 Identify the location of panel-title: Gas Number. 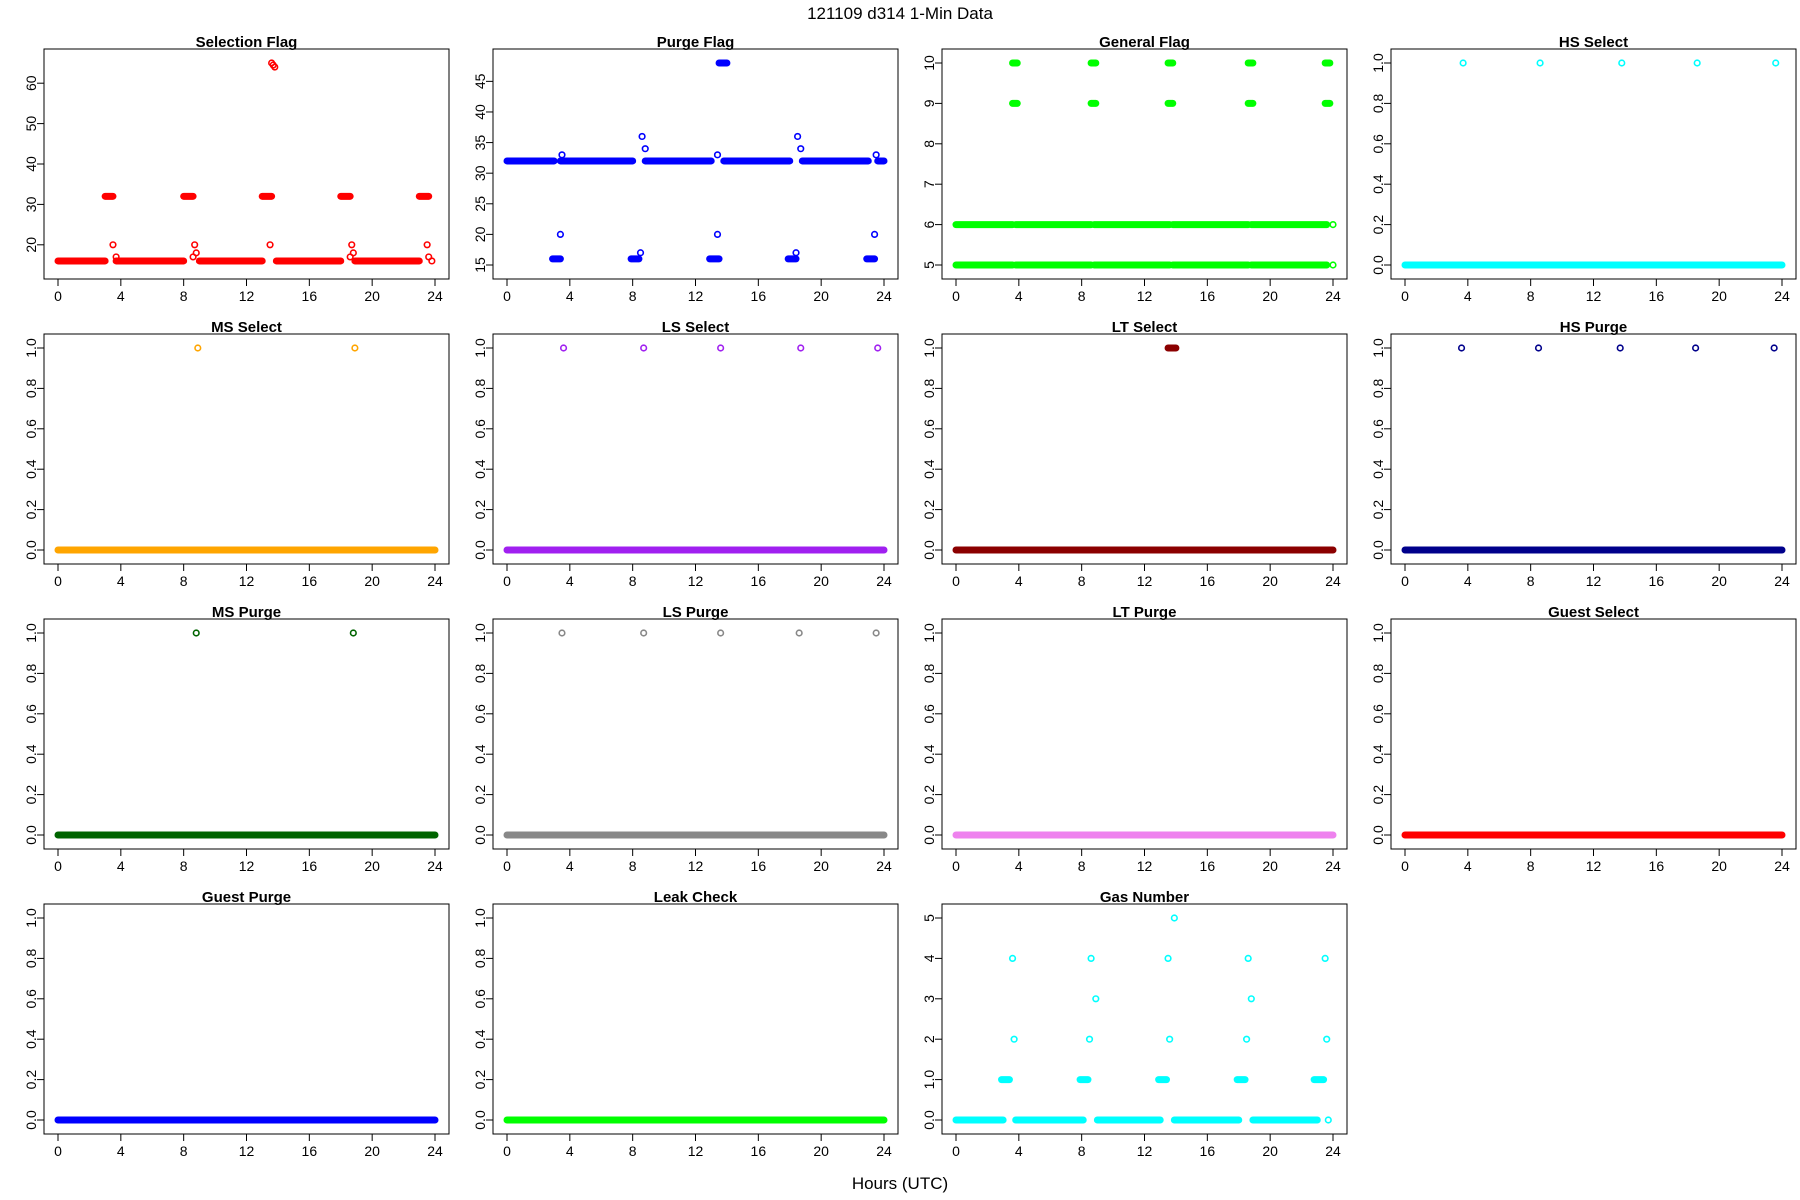
(1144, 897).